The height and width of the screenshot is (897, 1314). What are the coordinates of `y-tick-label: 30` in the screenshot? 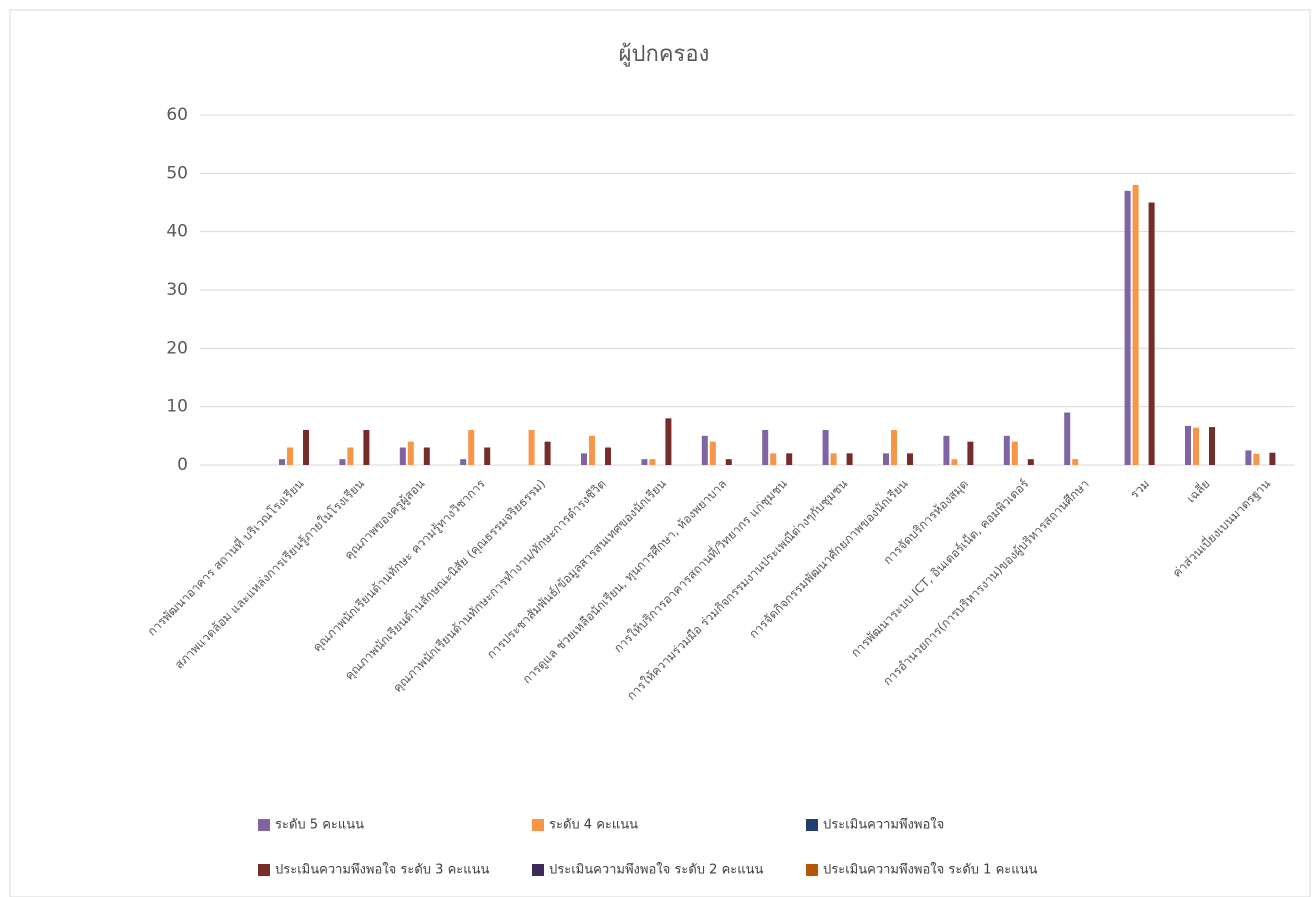 It's located at (177, 290).